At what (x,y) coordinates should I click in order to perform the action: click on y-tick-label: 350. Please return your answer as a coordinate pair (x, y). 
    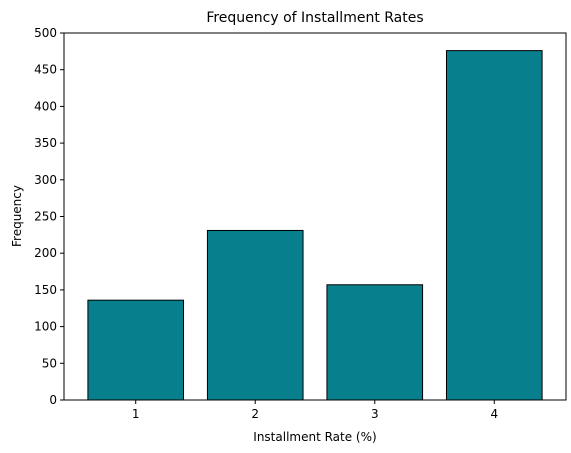
    Looking at the image, I should click on (45, 143).